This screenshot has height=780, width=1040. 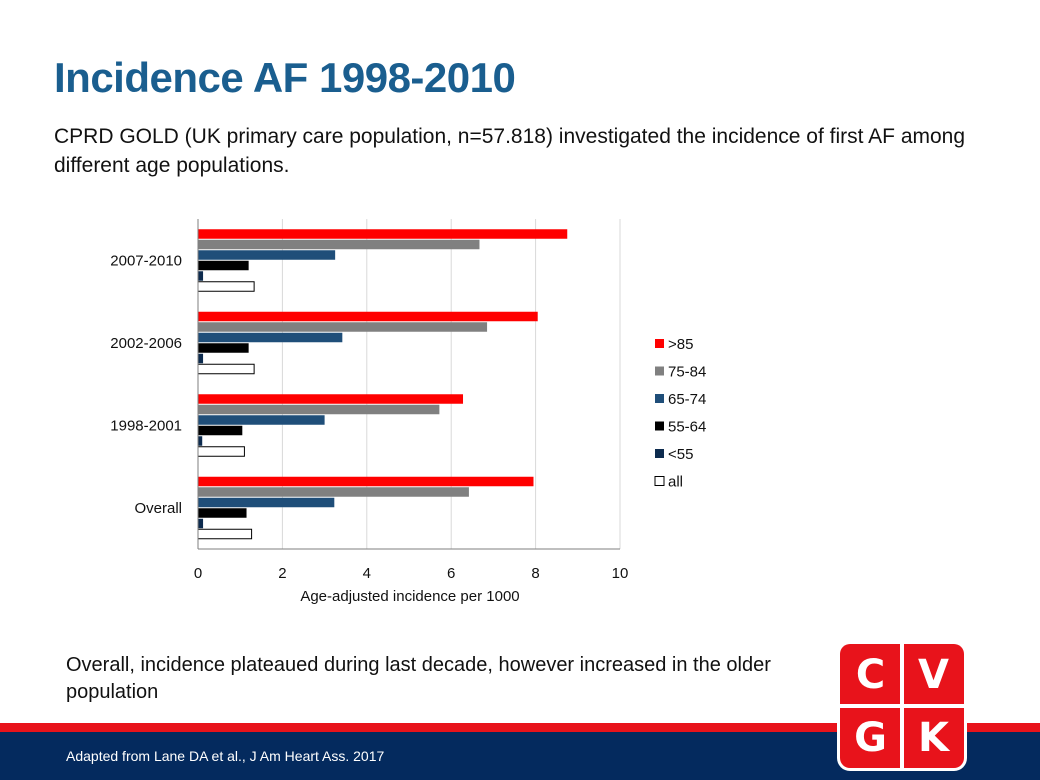 What do you see at coordinates (535, 573) in the screenshot?
I see `x-tick-label: 8` at bounding box center [535, 573].